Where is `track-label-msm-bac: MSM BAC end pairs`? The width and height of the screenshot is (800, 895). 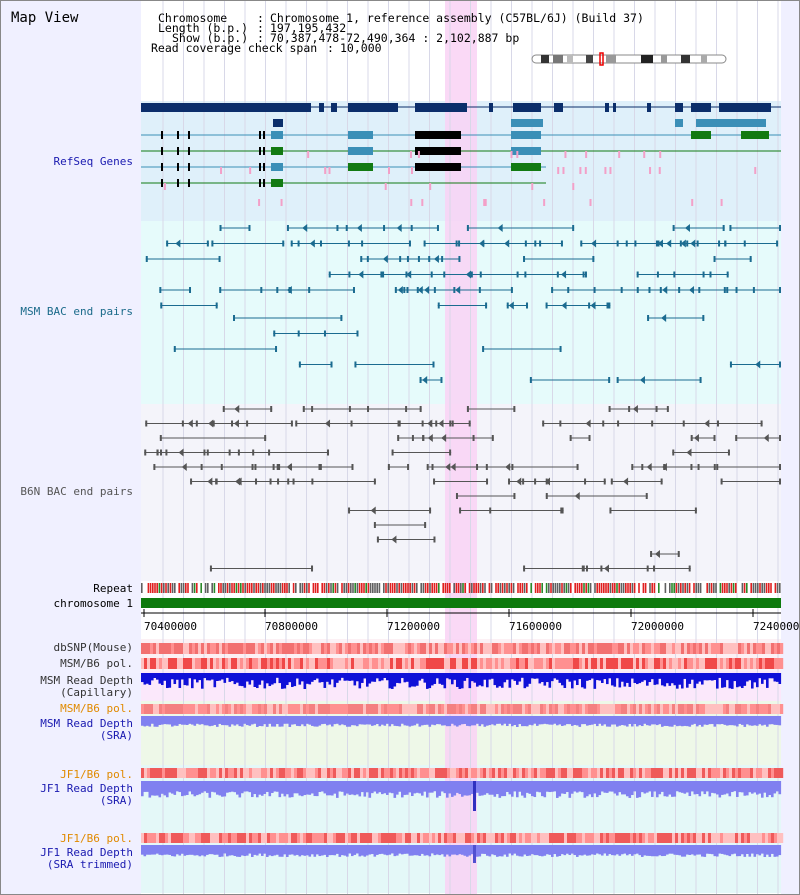
track-label-msm-bac: MSM BAC end pairs is located at coordinates (76, 311).